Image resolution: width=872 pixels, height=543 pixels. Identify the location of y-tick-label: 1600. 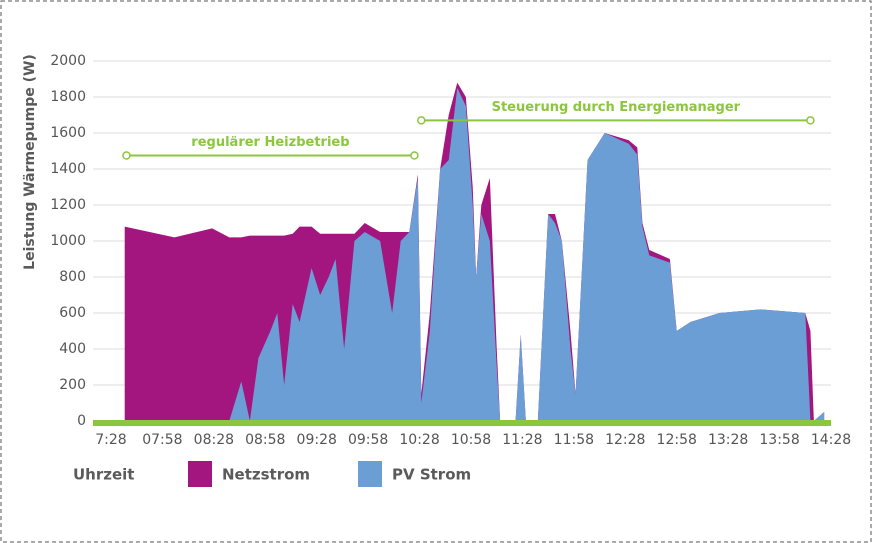
(68, 133).